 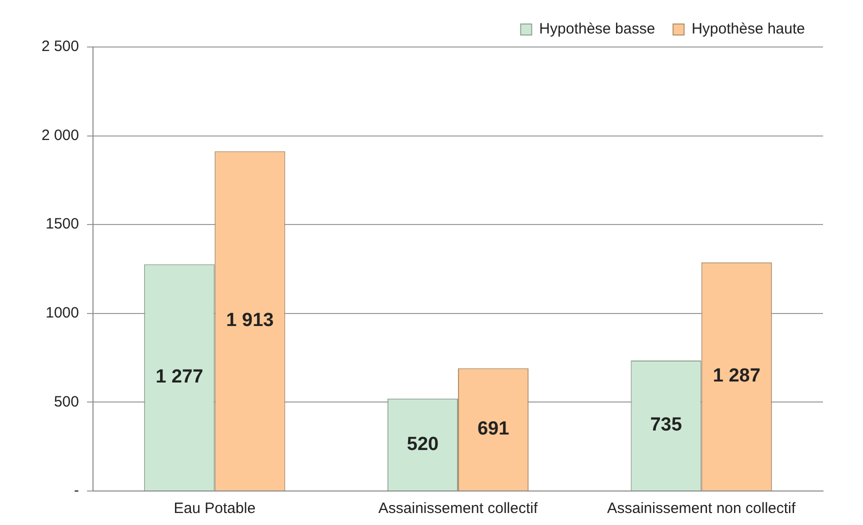 What do you see at coordinates (422, 444) in the screenshot?
I see `data-label: 520` at bounding box center [422, 444].